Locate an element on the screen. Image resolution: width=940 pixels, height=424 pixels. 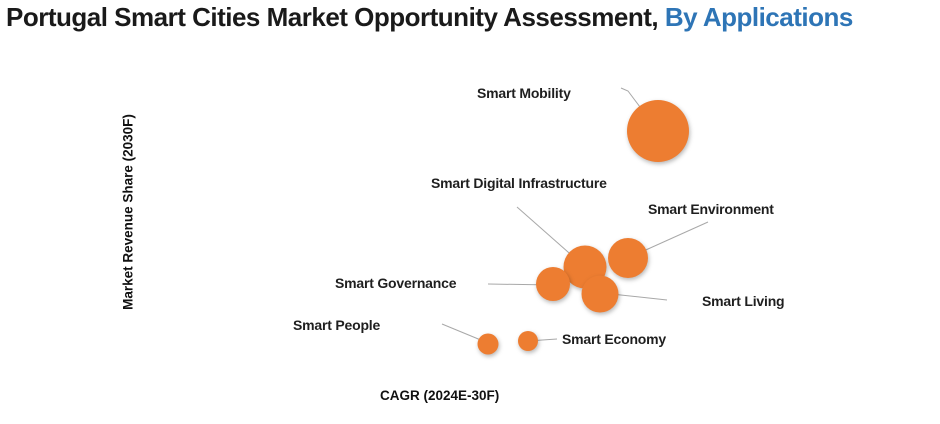
bubble-label-smart-digital-infrastructure: Smart Digital Infrastructure is located at coordinates (519, 183).